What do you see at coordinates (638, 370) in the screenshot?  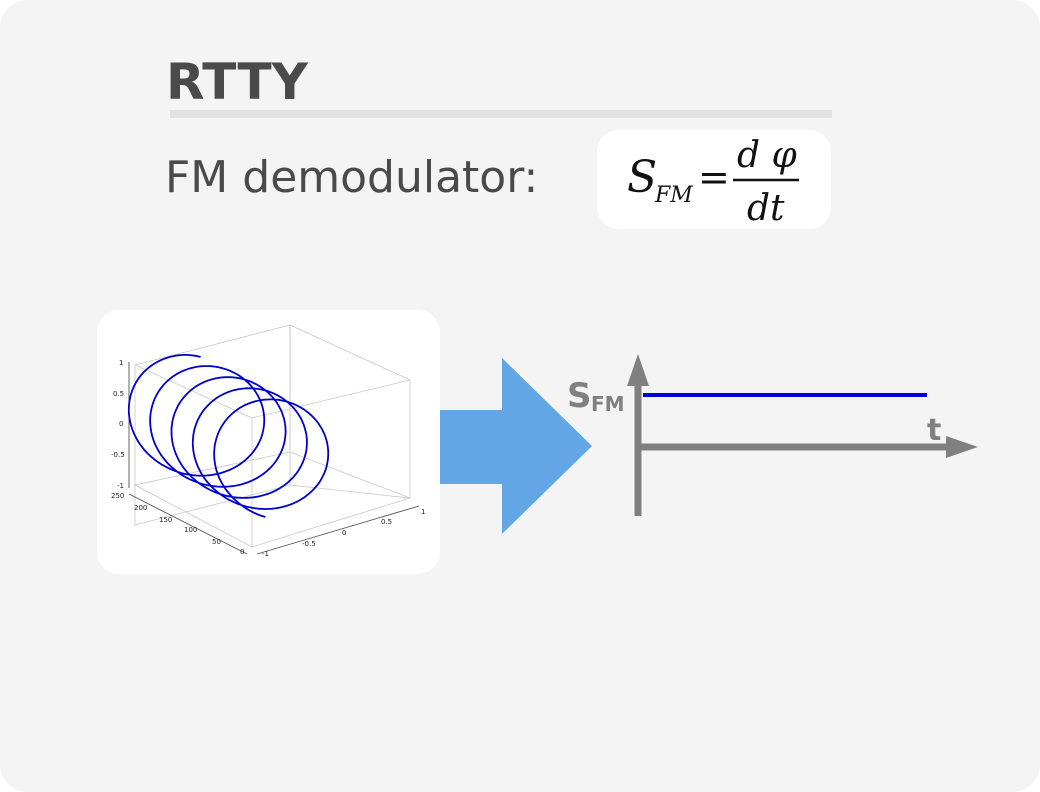 I see `y-axis-arrowhead` at bounding box center [638, 370].